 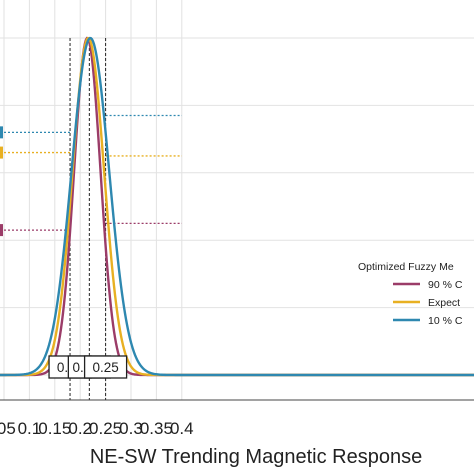 What do you see at coordinates (406, 267) in the screenshot?
I see `legend-title: Optimized Fuzzy Me` at bounding box center [406, 267].